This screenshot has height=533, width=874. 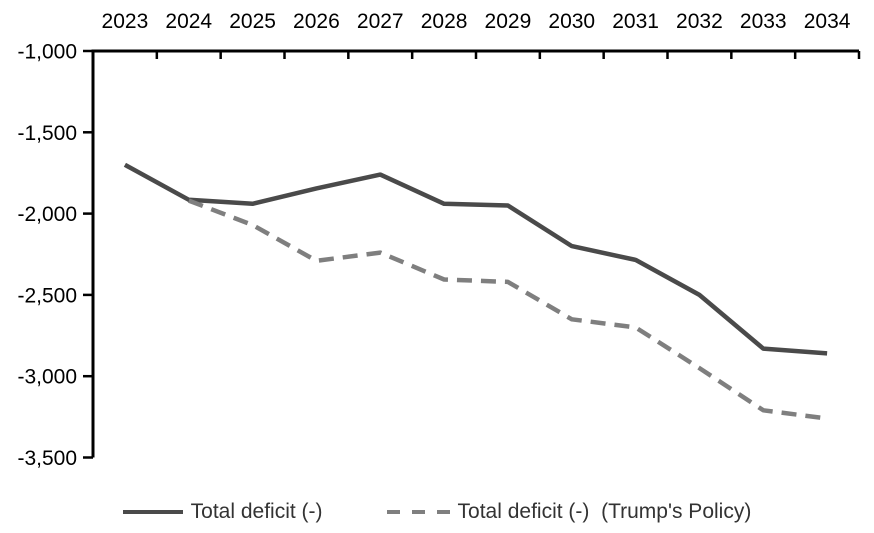 I want to click on legend-item-total-deficit: Total deficit (-), so click(x=222, y=512).